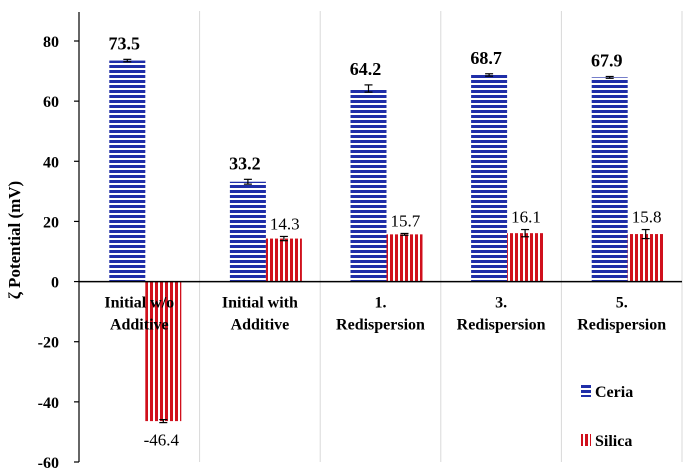 This screenshot has height=476, width=692. I want to click on ceria-value-label: 64.2, so click(366, 69).